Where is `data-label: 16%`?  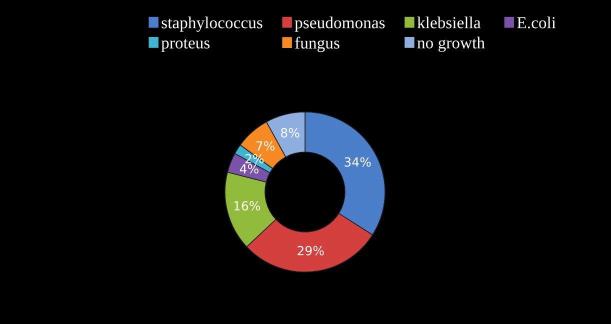 data-label: 16% is located at coordinates (247, 206).